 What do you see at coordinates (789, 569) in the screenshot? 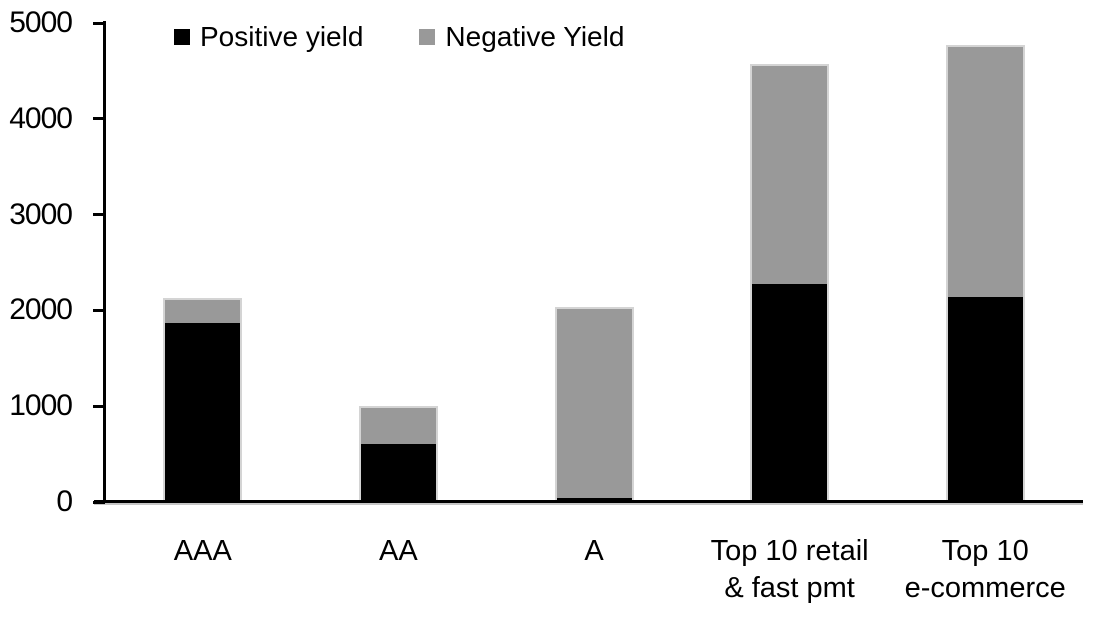
I see `x-axis-category-label: Top 10 retail & fast pmt` at bounding box center [789, 569].